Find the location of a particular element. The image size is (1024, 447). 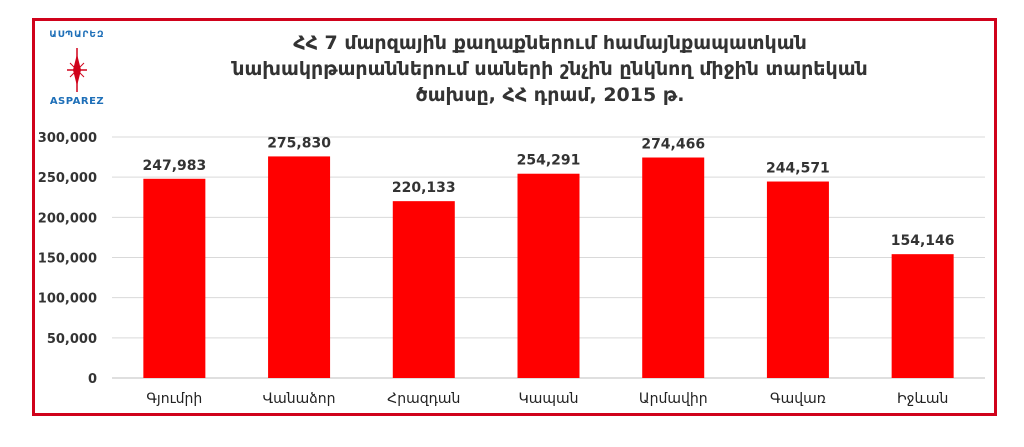

category-label: Գյումրի is located at coordinates (174, 399).